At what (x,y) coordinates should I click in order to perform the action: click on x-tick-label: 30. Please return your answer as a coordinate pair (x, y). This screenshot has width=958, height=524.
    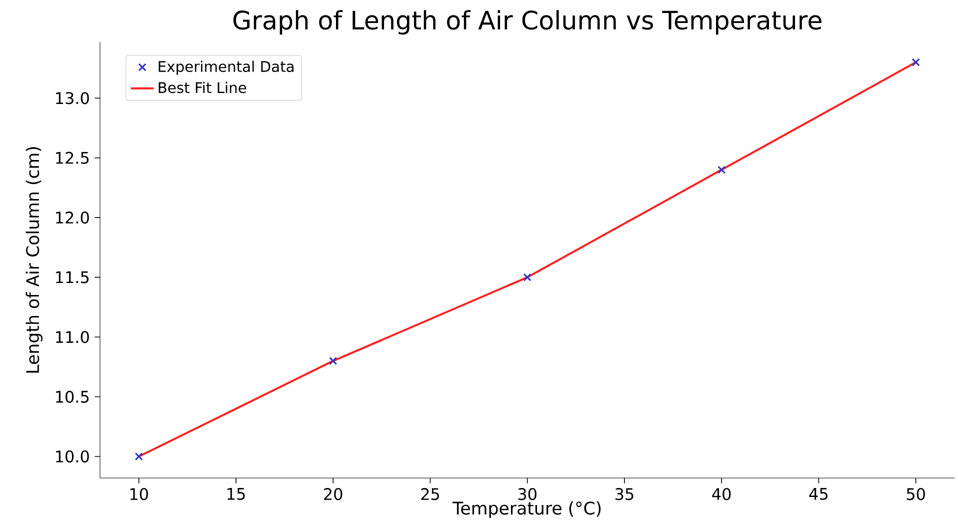
    Looking at the image, I should click on (527, 494).